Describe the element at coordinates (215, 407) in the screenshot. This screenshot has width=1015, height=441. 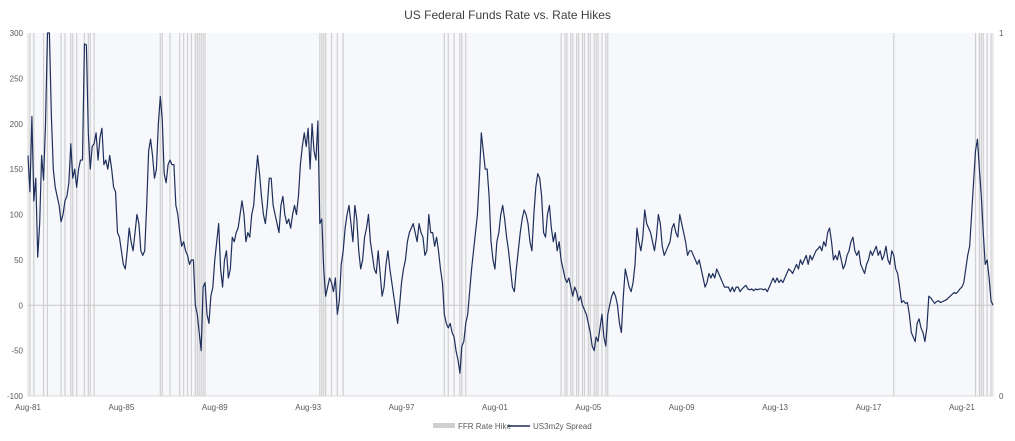
I see `x-tick-label: Aug-89` at that location.